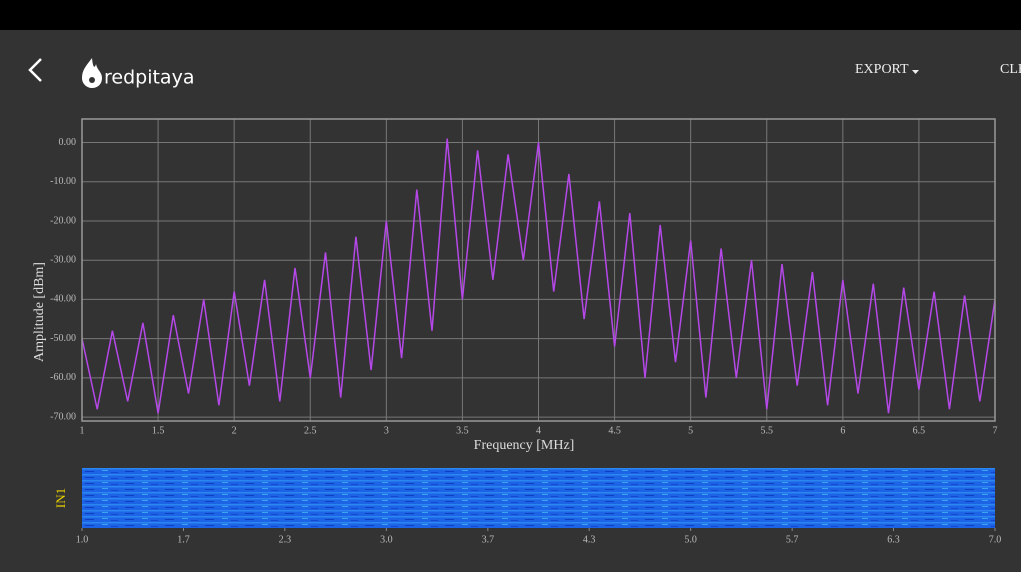 The height and width of the screenshot is (572, 1021). What do you see at coordinates (63, 338) in the screenshot?
I see `y-tick-label: -50.00` at bounding box center [63, 338].